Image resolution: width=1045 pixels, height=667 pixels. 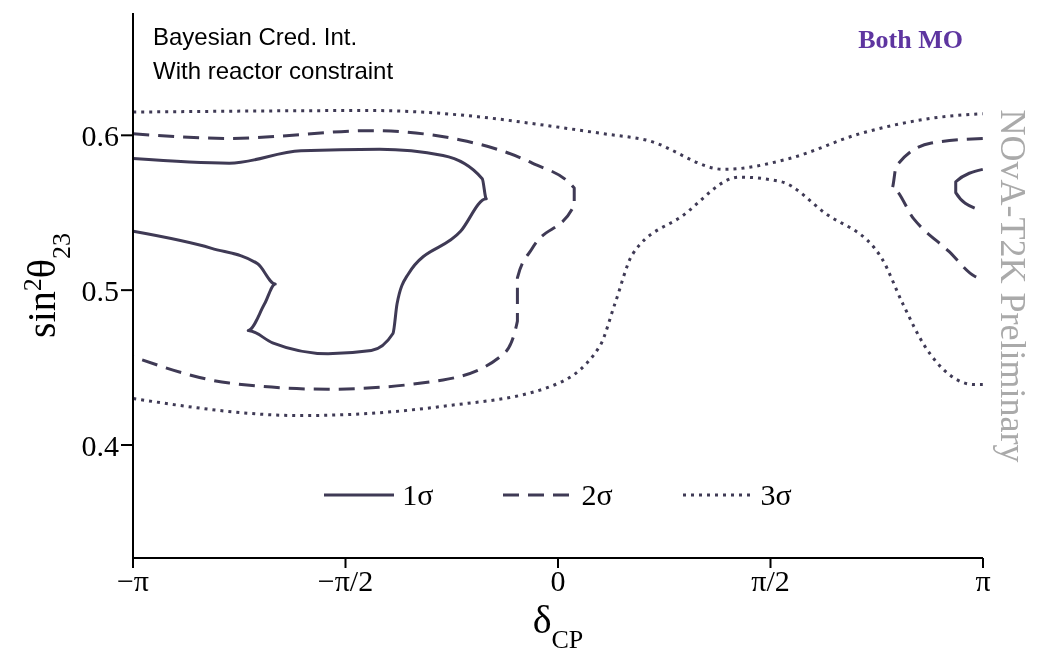 What do you see at coordinates (983, 581) in the screenshot?
I see `x-tick-label: π` at bounding box center [983, 581].